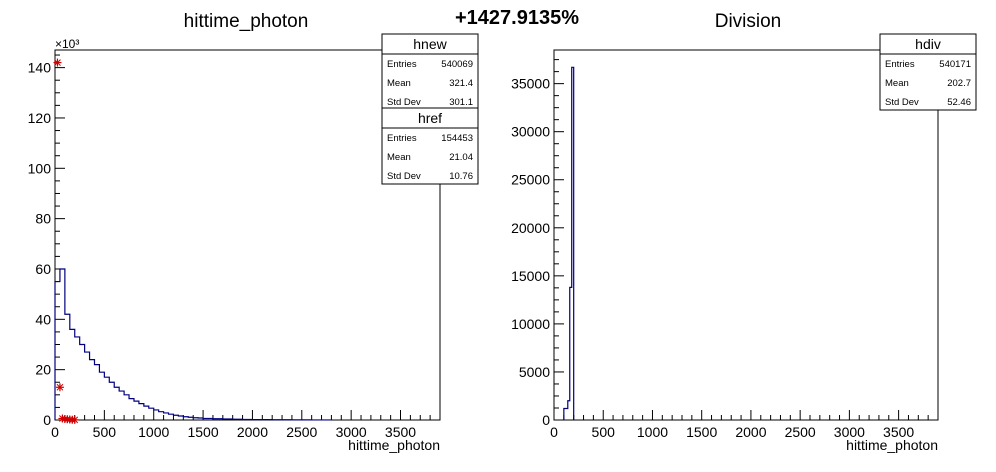 The width and height of the screenshot is (996, 472). I want to click on stats-box-title: hnew, so click(430, 44).